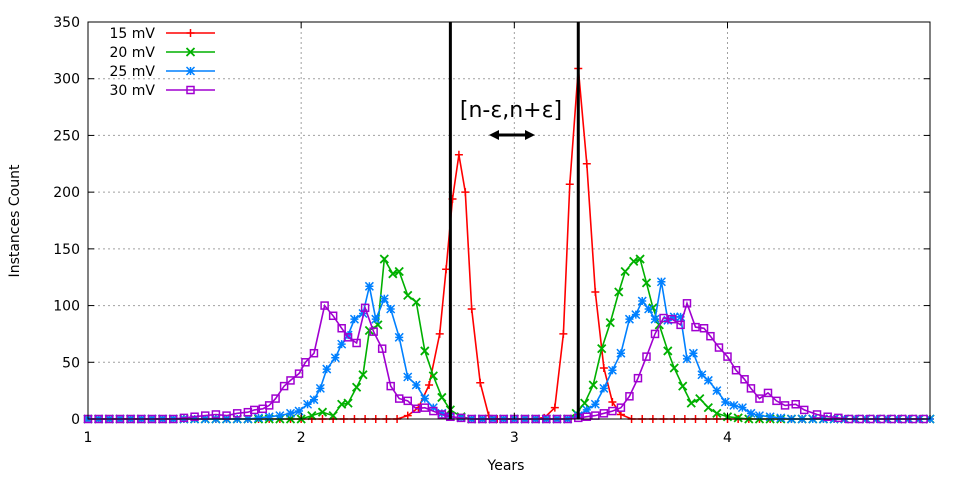  What do you see at coordinates (514, 220) in the screenshot?
I see `annotation-layer: [n-ε,n+ε]` at bounding box center [514, 220].